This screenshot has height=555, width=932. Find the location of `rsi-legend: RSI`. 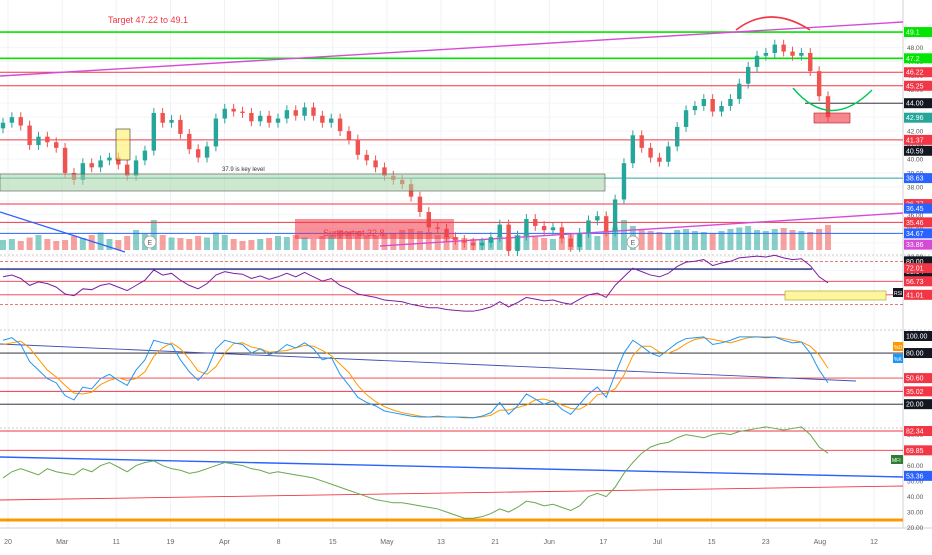

rsi-legend: RSI is located at coordinates (898, 292).